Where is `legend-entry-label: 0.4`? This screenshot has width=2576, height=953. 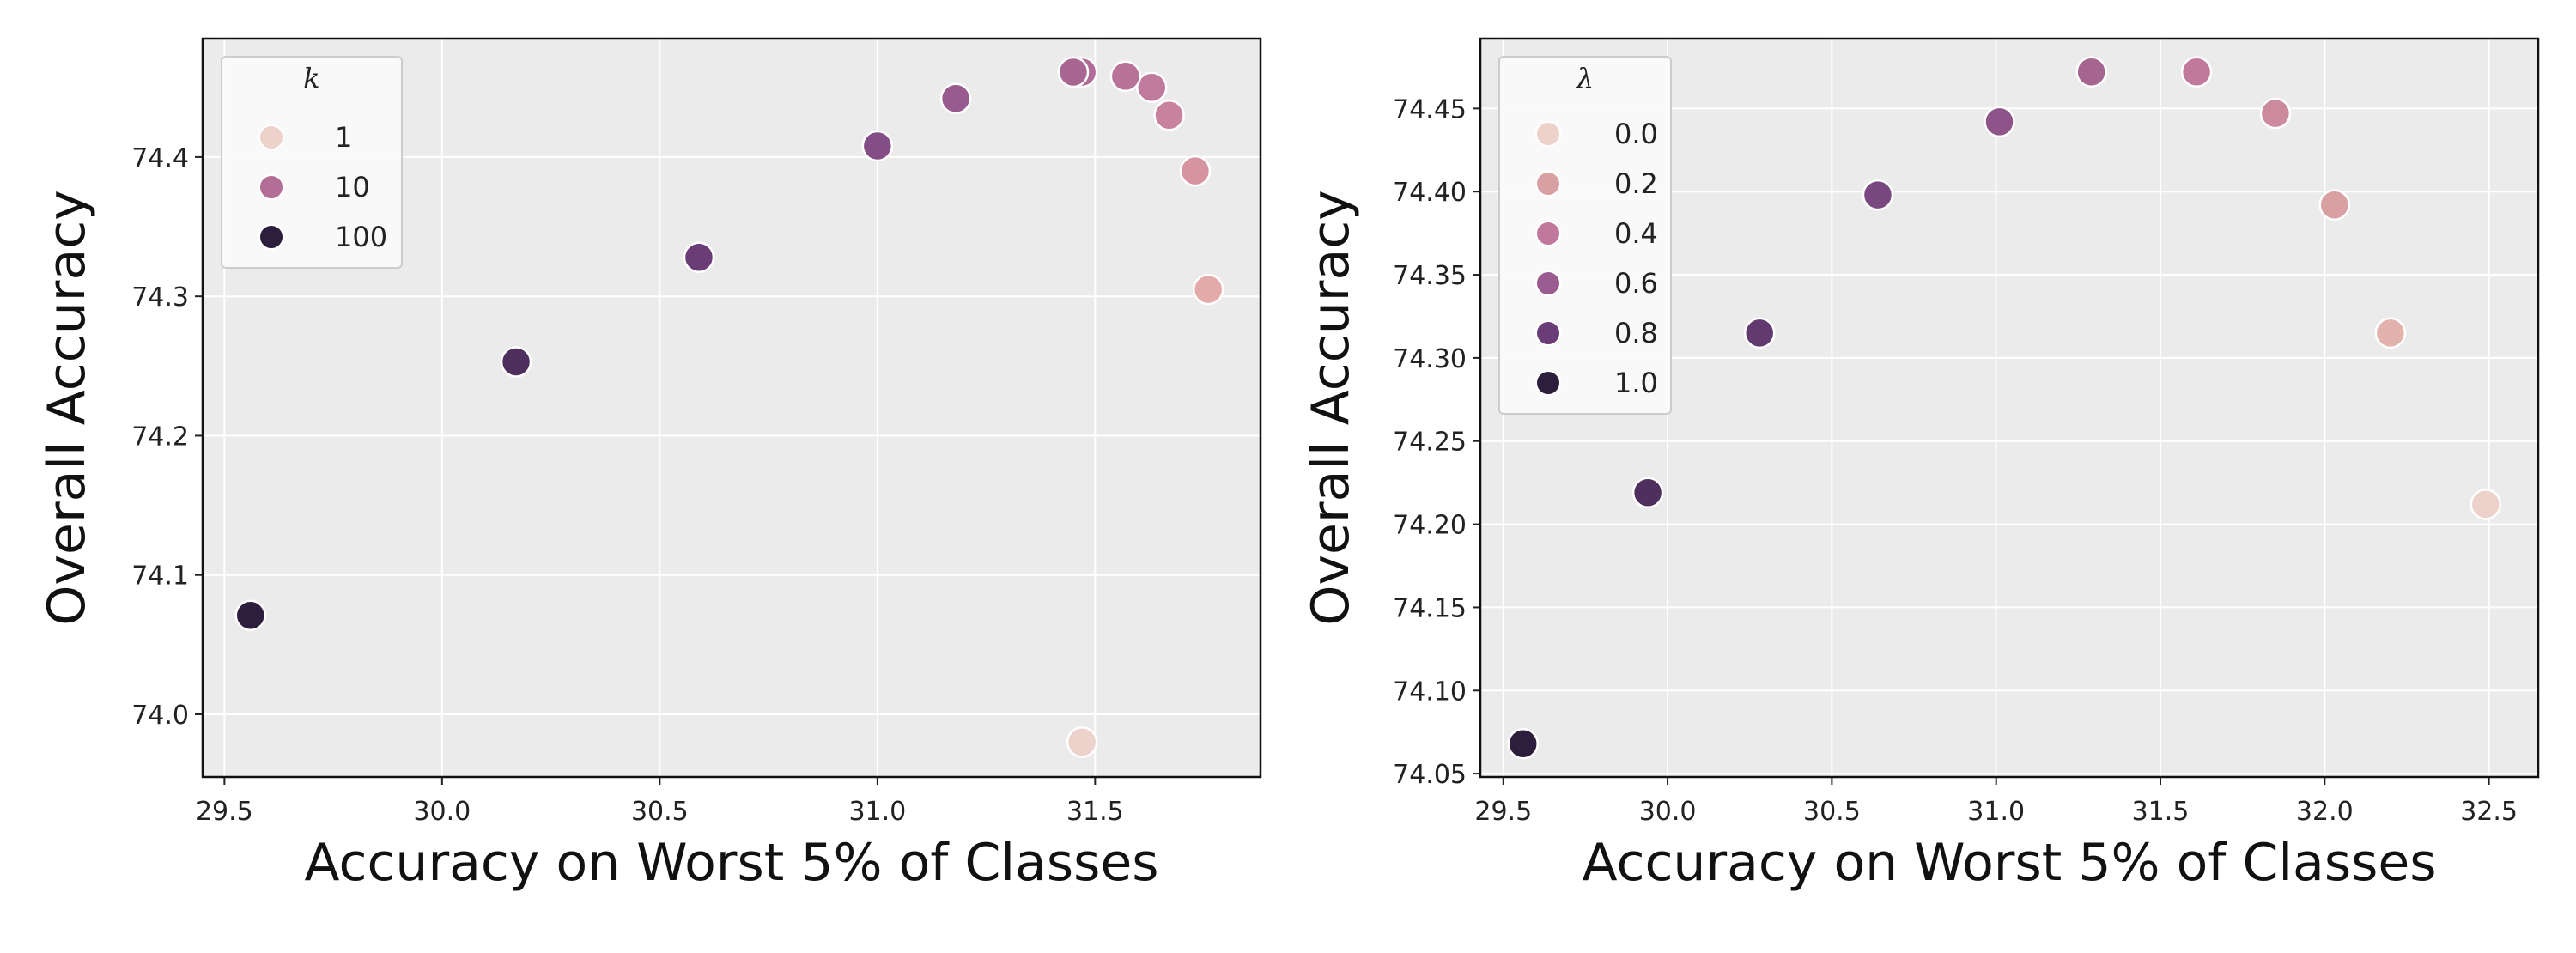
legend-entry-label: 0.4 is located at coordinates (1636, 234).